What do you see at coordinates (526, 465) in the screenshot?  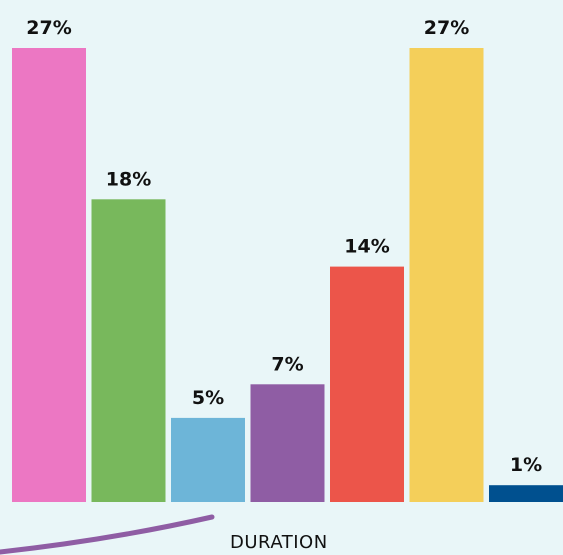 I see `bar-value-label-7: 1%` at bounding box center [526, 465].